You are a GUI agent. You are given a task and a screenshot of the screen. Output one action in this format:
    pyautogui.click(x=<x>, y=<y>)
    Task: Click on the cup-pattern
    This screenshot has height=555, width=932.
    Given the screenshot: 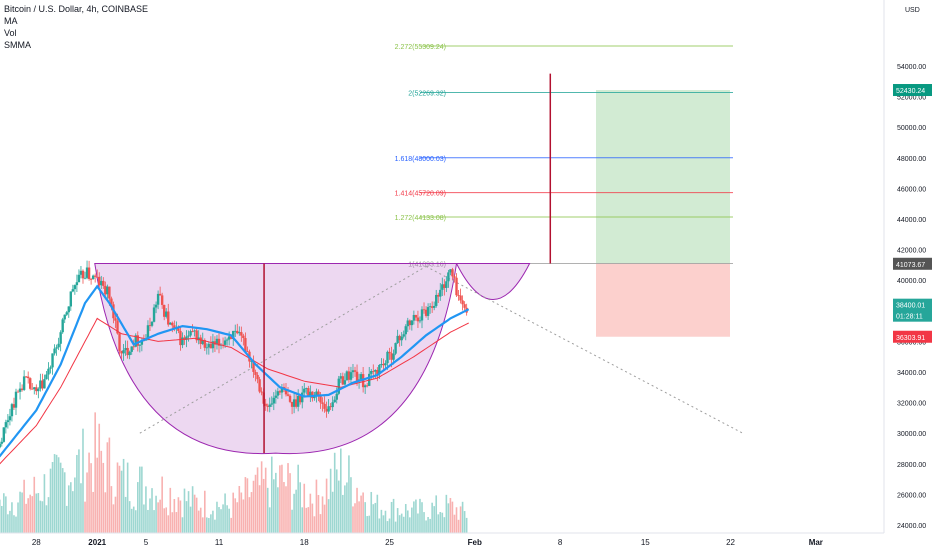 What is the action you would take?
    pyautogui.click(x=276, y=358)
    